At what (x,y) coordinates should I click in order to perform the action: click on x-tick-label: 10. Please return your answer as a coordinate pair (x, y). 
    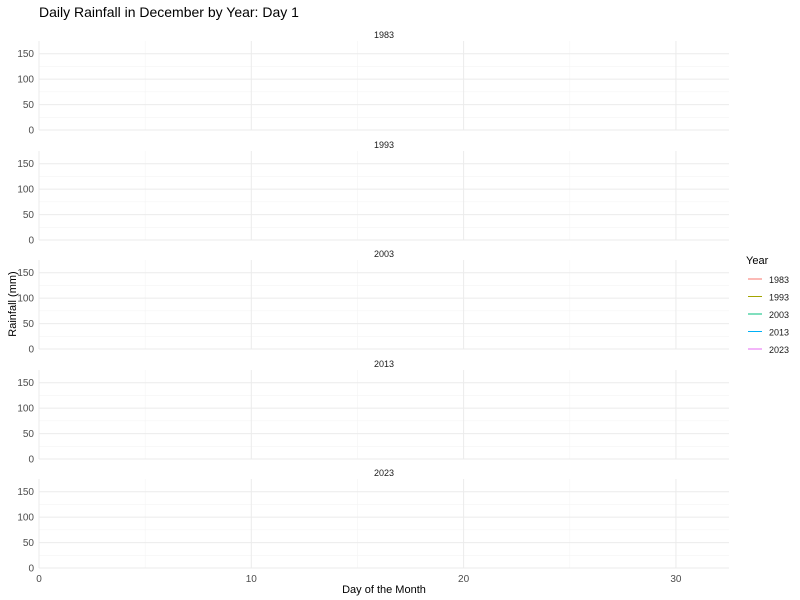
    Looking at the image, I should click on (252, 579).